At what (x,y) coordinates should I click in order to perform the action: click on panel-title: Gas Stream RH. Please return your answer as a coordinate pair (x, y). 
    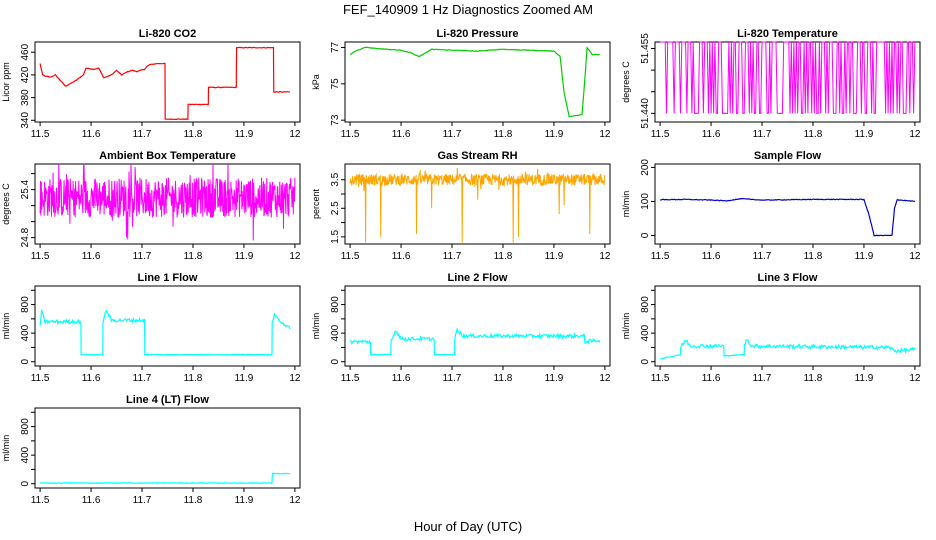
    Looking at the image, I should click on (477, 156).